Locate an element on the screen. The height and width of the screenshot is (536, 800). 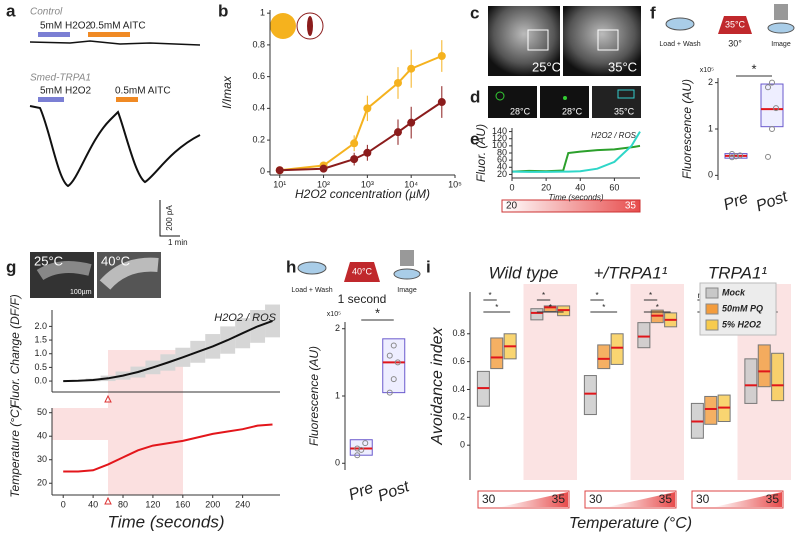
step-label: 35°C is located at coordinates (735, 24).